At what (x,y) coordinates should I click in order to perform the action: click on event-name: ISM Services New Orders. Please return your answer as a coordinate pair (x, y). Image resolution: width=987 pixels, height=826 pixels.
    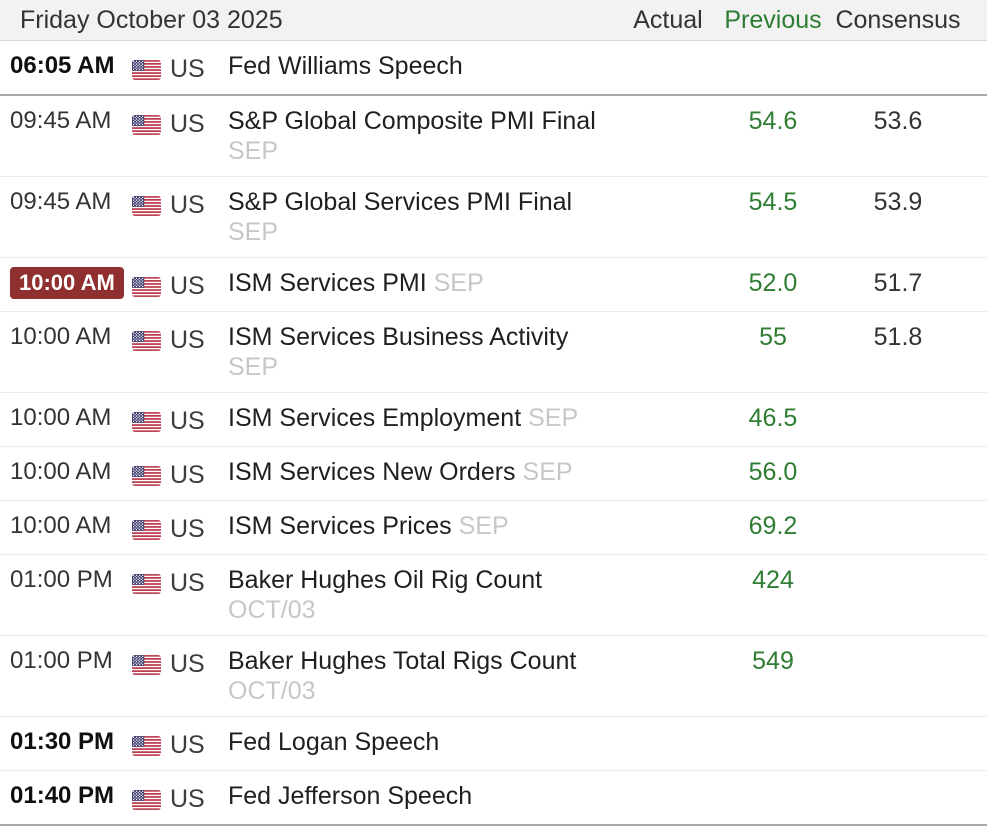
    Looking at the image, I should click on (372, 472).